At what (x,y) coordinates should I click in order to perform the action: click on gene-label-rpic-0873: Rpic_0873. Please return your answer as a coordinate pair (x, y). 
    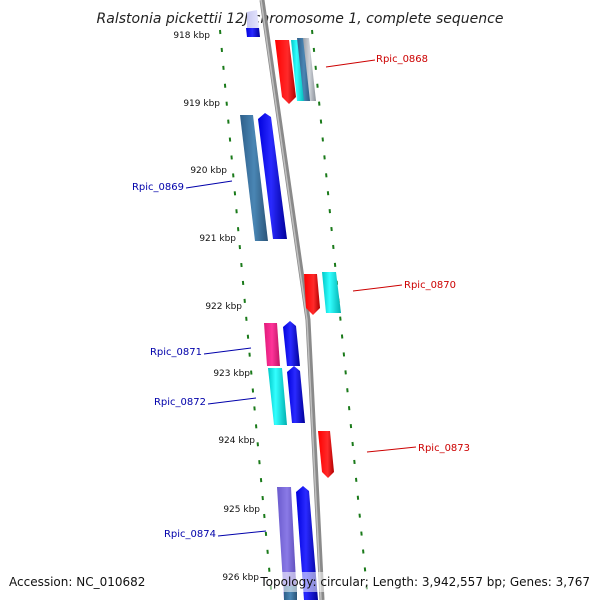
    Looking at the image, I should click on (444, 448).